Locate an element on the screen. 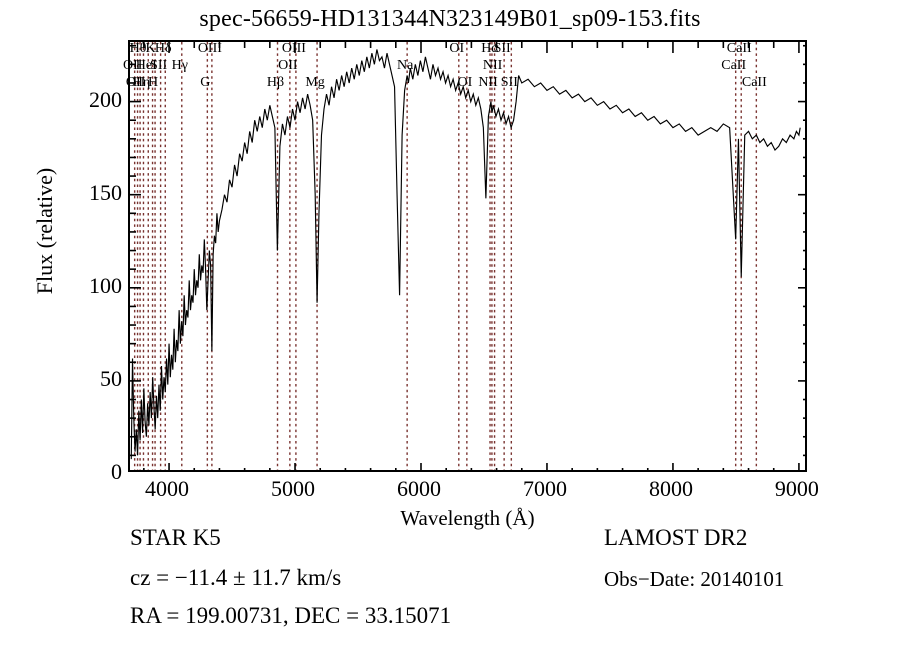 The width and height of the screenshot is (900, 649). x-tick-label-2: 6000 is located at coordinates (419, 488).